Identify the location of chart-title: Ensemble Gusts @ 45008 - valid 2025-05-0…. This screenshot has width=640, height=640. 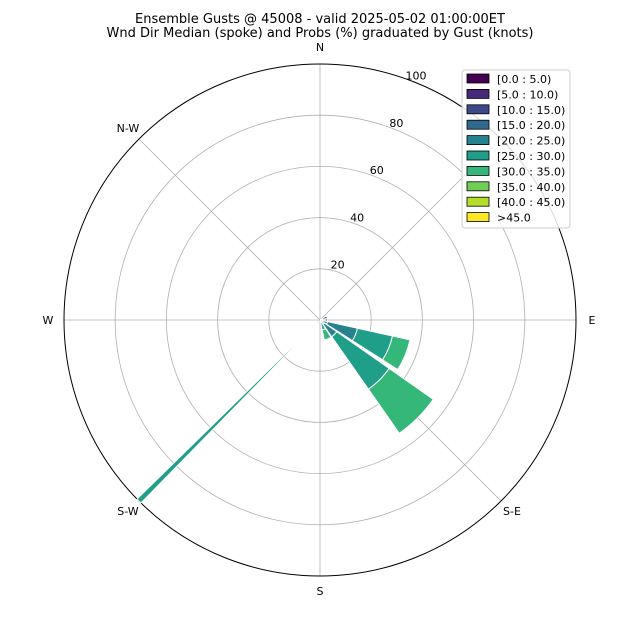
(320, 19).